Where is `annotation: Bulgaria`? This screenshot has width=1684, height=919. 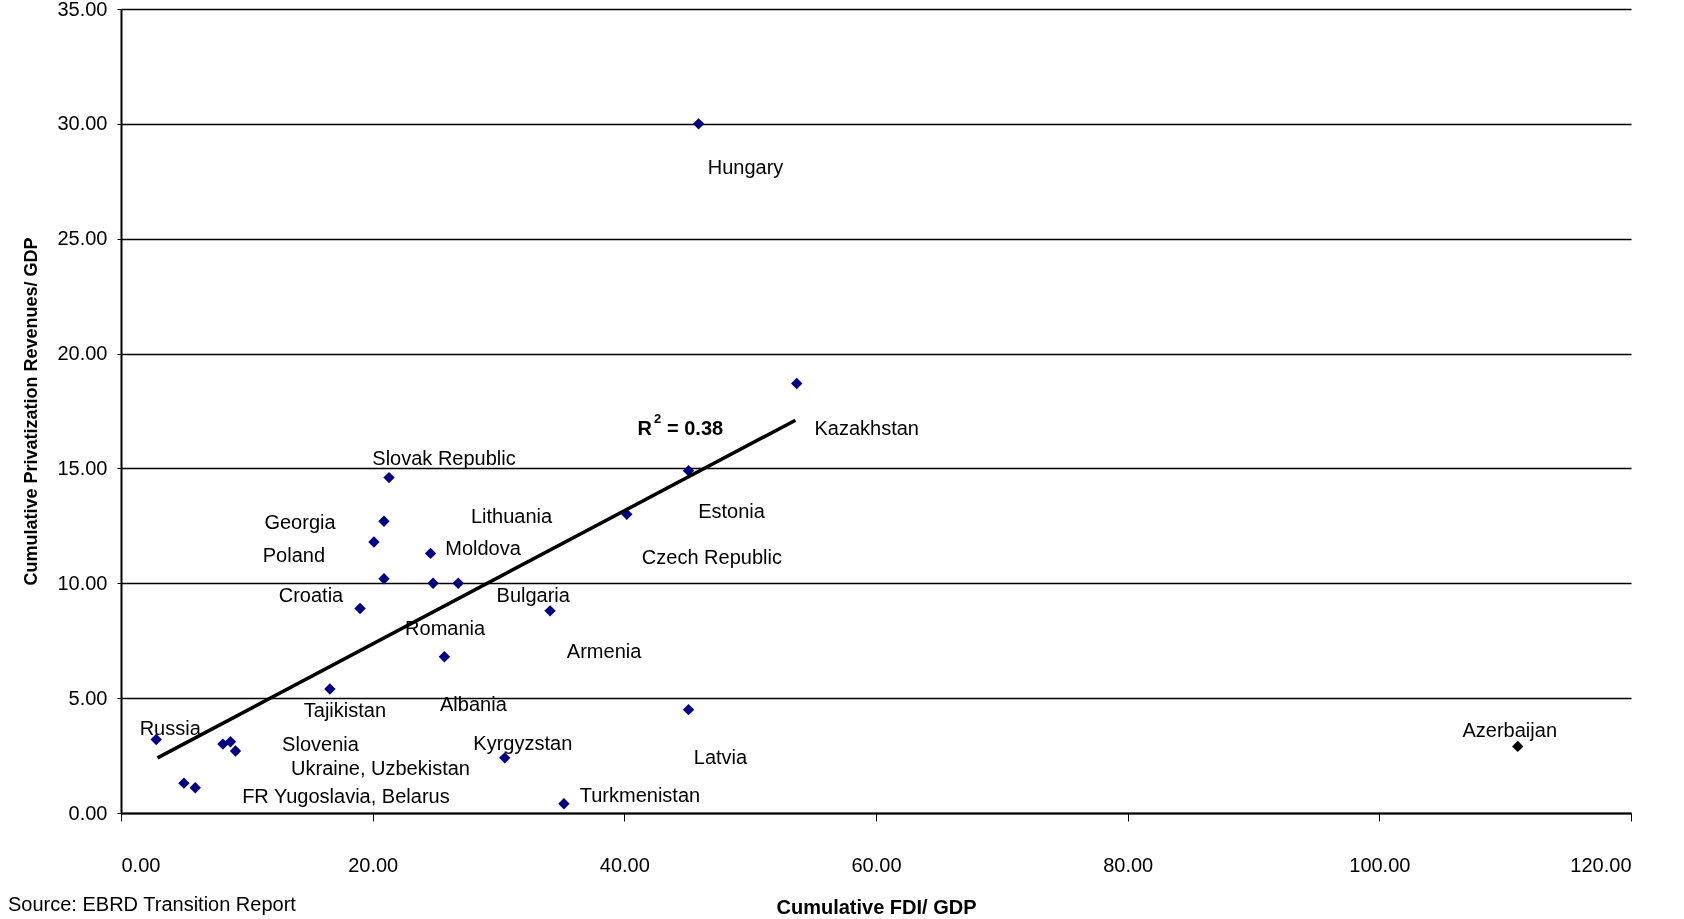 annotation: Bulgaria is located at coordinates (533, 595).